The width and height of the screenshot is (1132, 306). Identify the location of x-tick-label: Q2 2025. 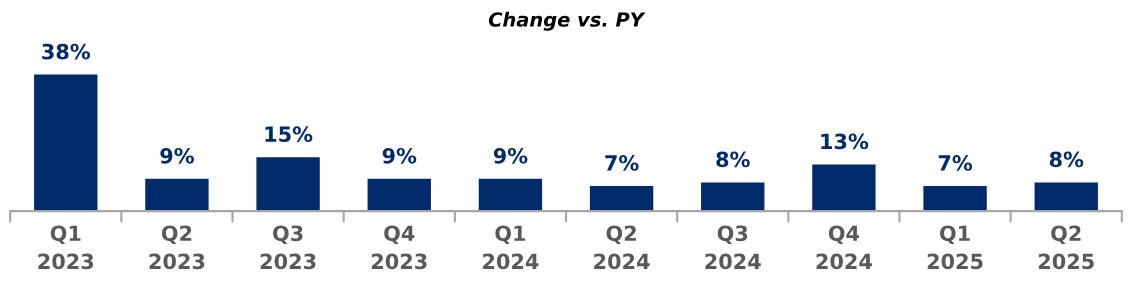
(1066, 247).